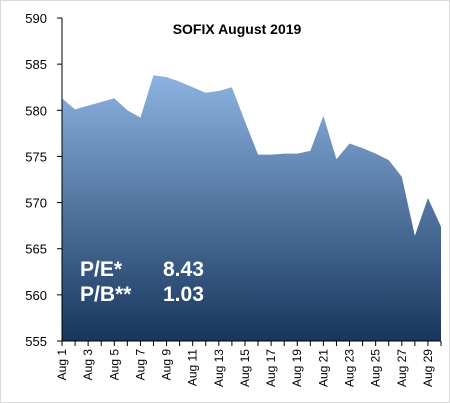 The height and width of the screenshot is (403, 450). Describe the element at coordinates (36, 341) in the screenshot. I see `y-tick-label: 555` at that location.